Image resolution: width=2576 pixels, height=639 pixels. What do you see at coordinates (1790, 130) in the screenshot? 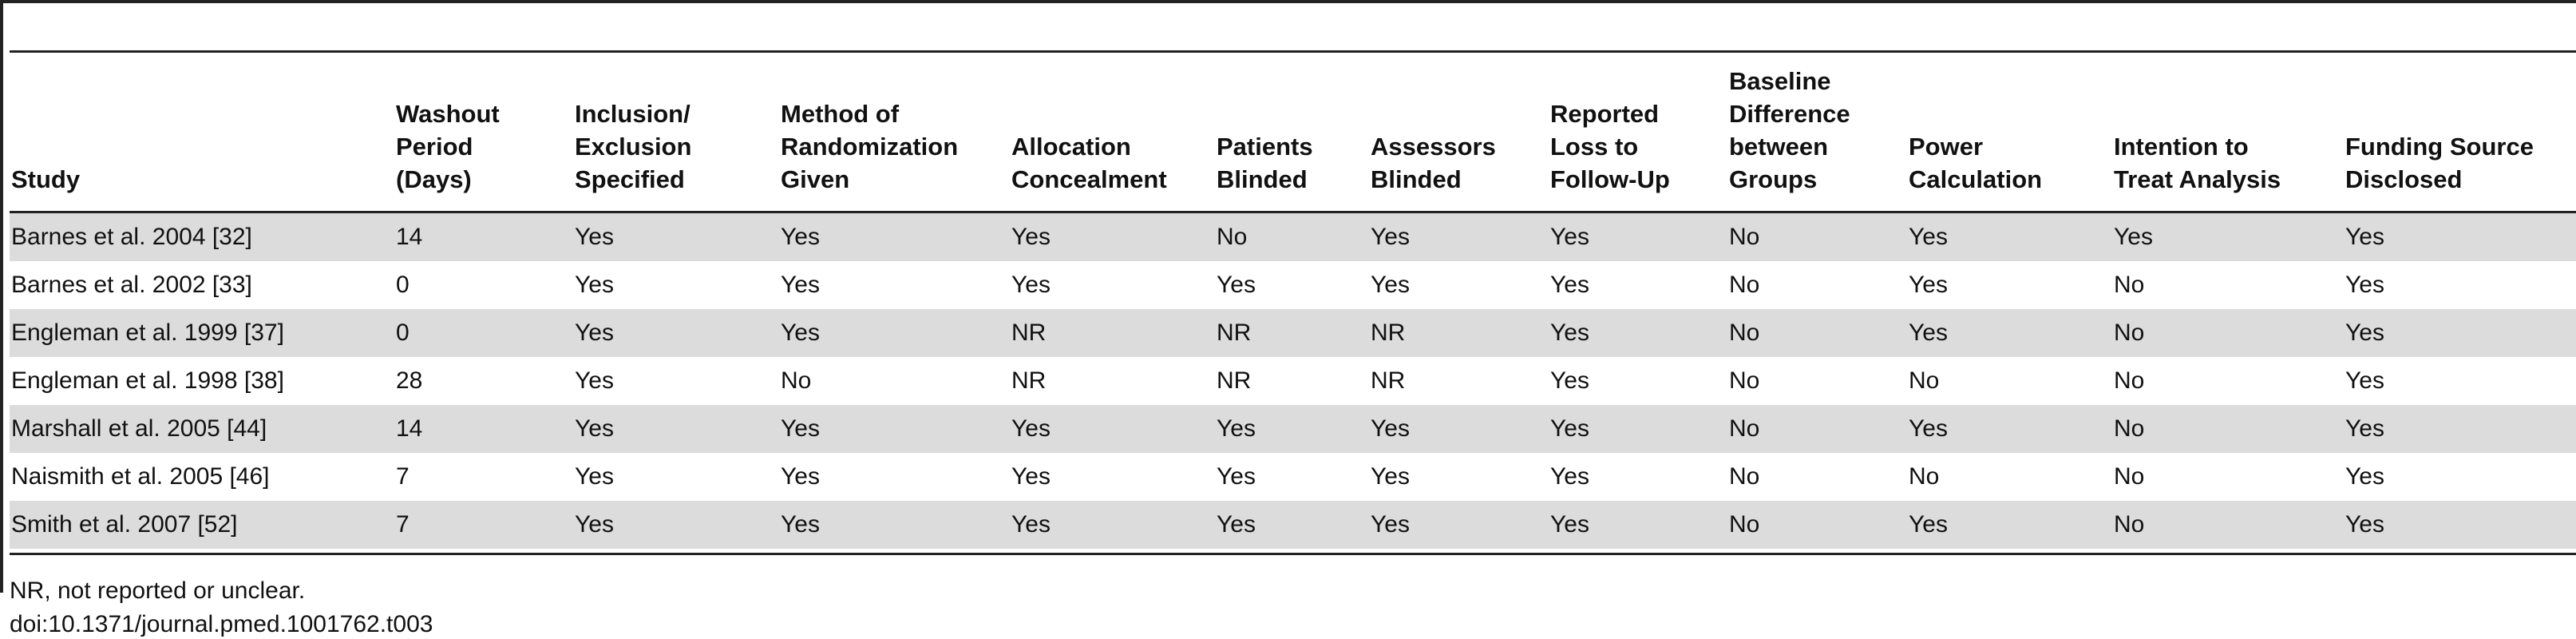
I see `column-header-baseline-difference: Baseline Difference between Groups` at bounding box center [1790, 130].